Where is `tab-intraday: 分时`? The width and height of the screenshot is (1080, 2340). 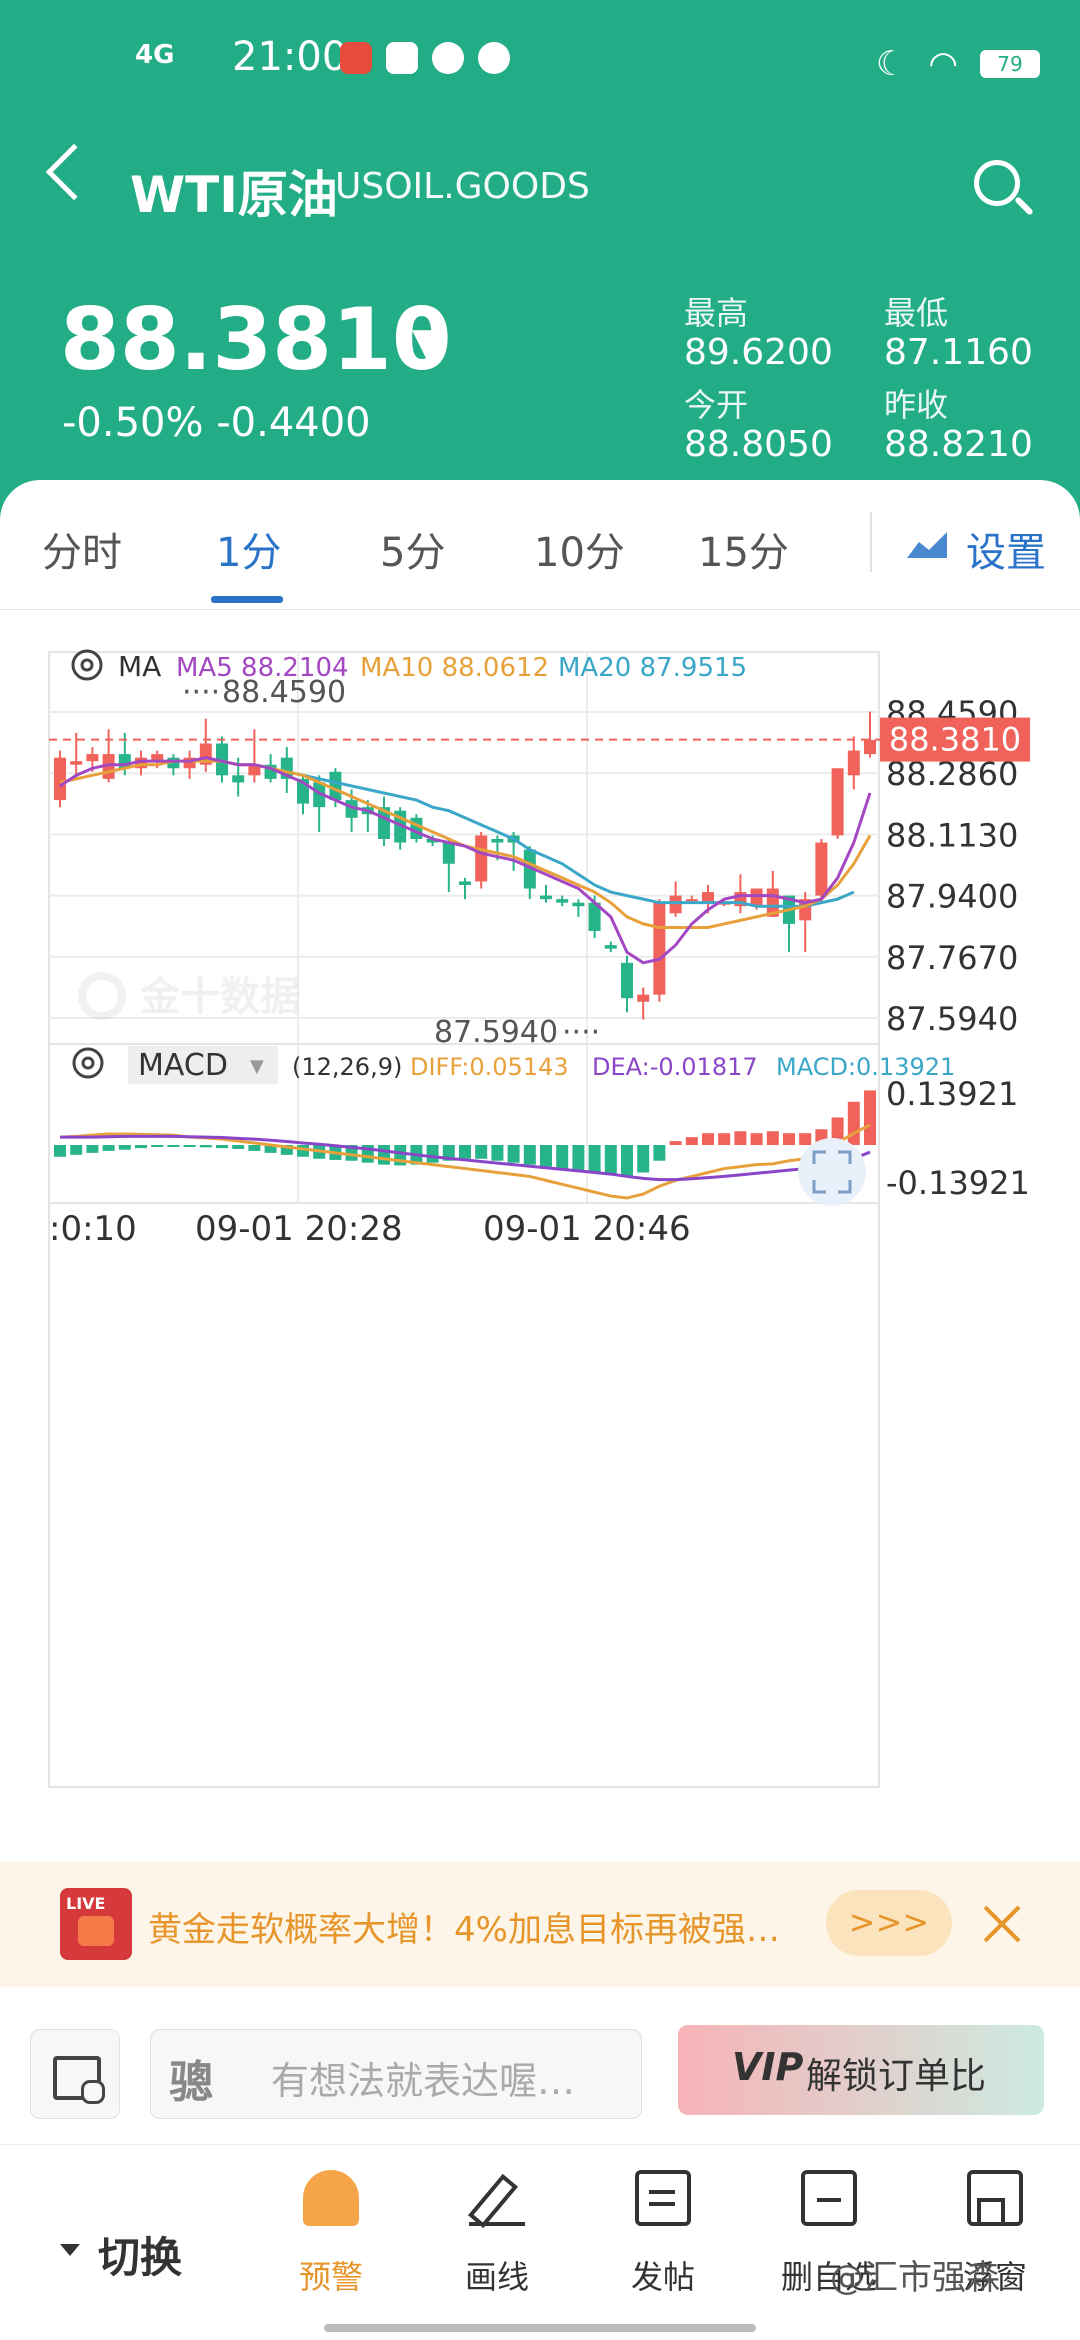
tab-intraday: 分时 is located at coordinates (82, 553).